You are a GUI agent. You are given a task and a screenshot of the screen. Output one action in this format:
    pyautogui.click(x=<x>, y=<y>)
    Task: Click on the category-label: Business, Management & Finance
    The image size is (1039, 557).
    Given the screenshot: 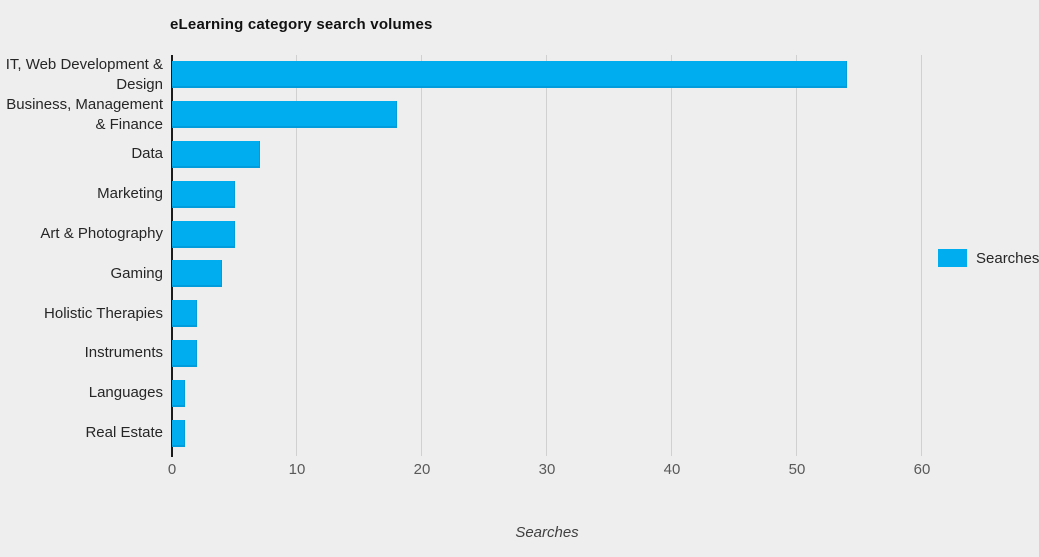 What is the action you would take?
    pyautogui.click(x=84, y=114)
    